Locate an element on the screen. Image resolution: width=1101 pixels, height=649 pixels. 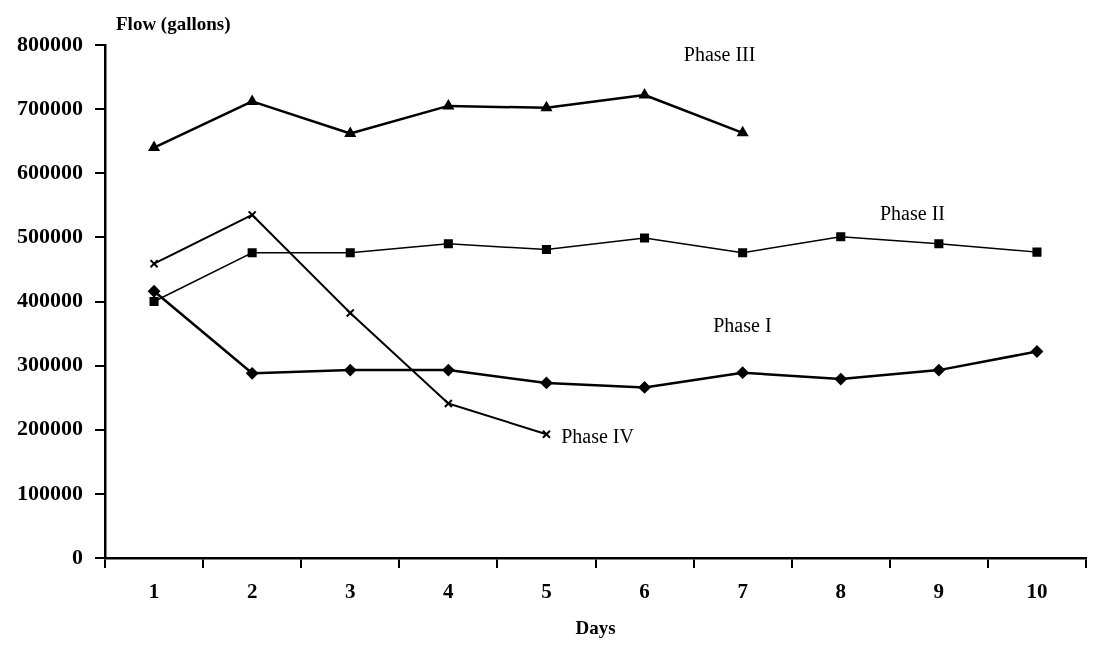
y-tick-label: 300000 is located at coordinates (50, 364).